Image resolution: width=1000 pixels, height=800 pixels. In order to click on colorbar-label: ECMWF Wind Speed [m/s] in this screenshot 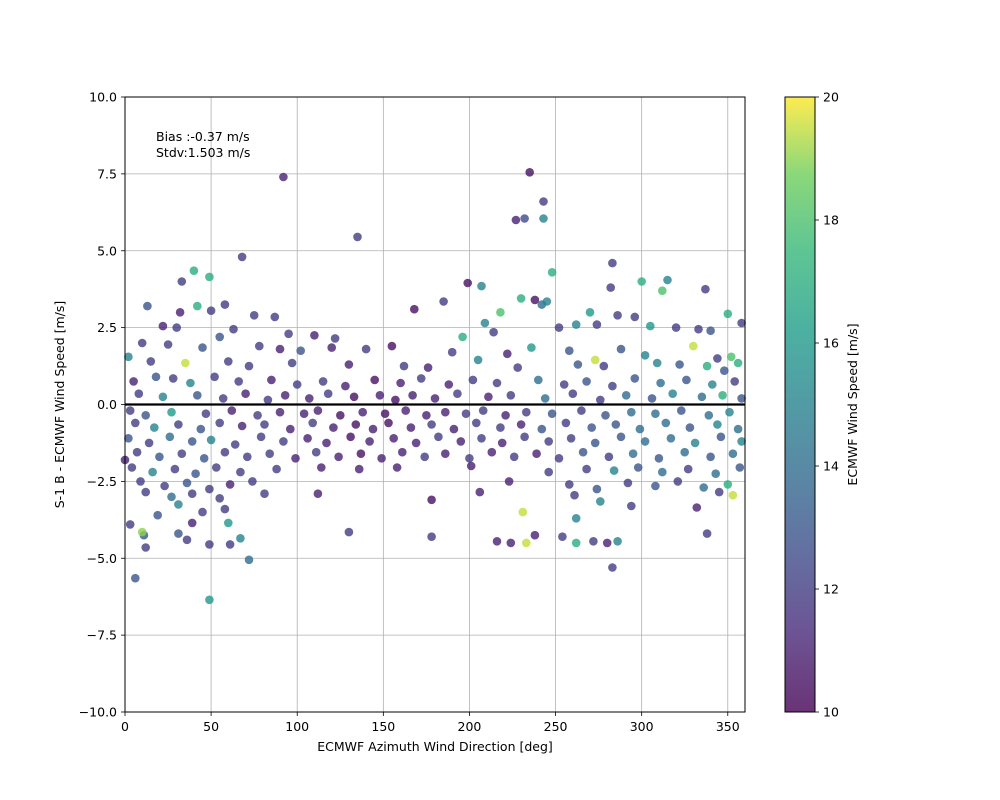, I will do `click(852, 404)`.